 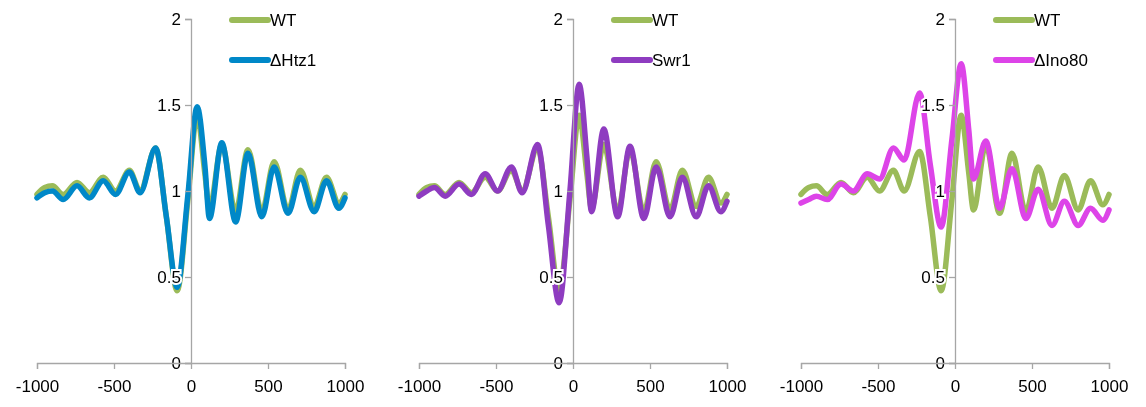 What do you see at coordinates (293, 60) in the screenshot?
I see `legend-label: ΔHtz1` at bounding box center [293, 60].